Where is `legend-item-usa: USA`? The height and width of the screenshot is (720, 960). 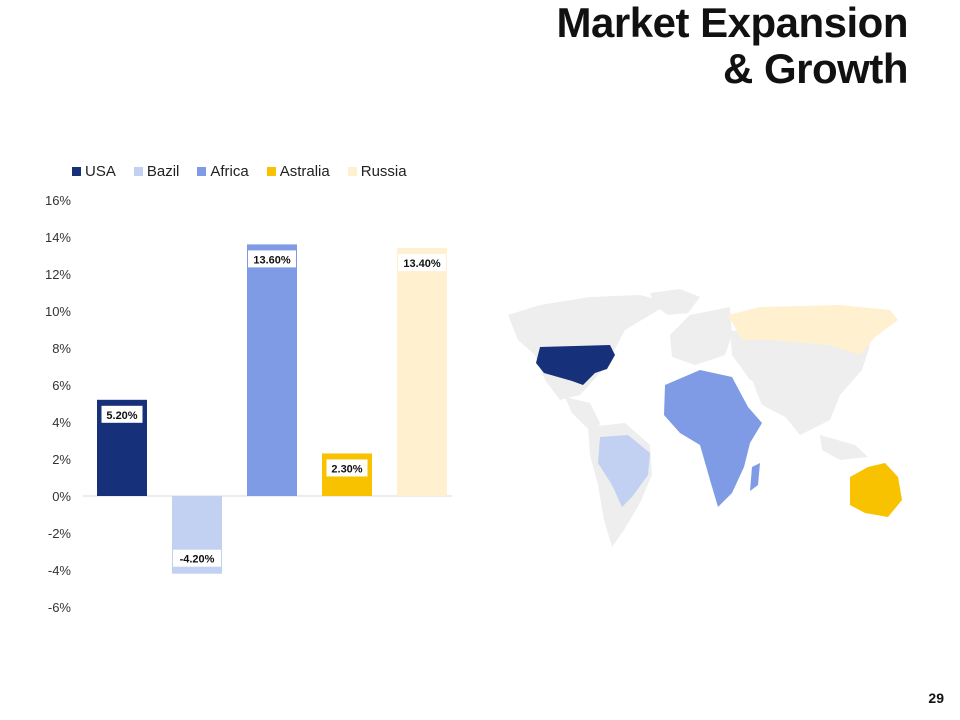
legend-item-usa: USA is located at coordinates (94, 171).